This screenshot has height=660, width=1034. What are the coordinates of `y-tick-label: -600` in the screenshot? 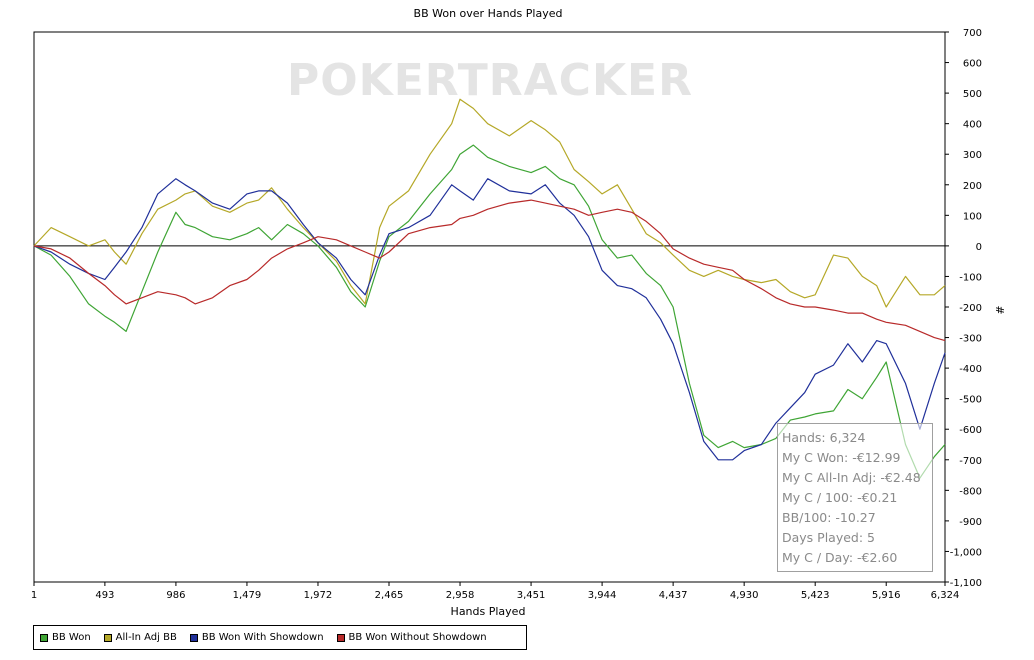 It's located at (970, 430).